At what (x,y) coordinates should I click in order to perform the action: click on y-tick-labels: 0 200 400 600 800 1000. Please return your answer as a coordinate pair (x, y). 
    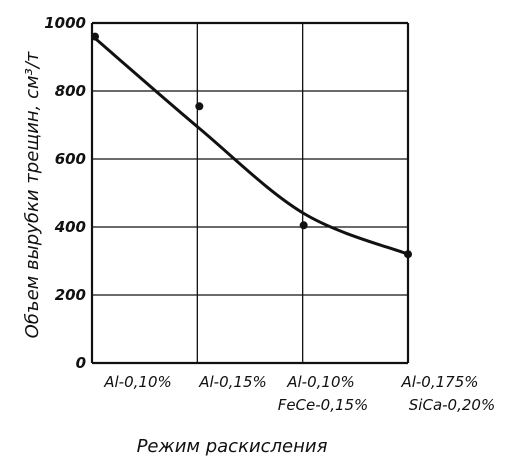
    Looking at the image, I should click on (65, 193).